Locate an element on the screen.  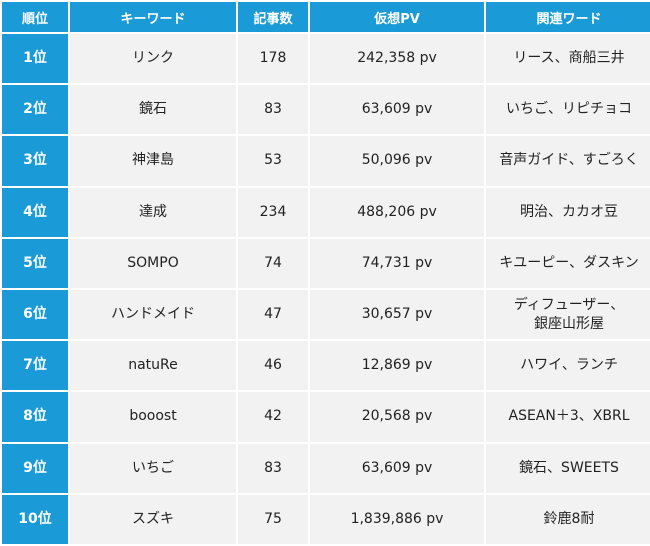
header-row: 順位 キーワード 記事数 仮想PV 関連ワード is located at coordinates (326, 17).